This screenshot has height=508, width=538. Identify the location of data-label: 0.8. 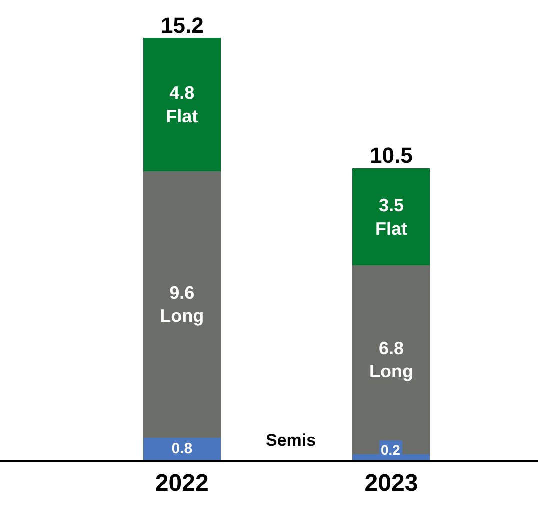
(182, 449).